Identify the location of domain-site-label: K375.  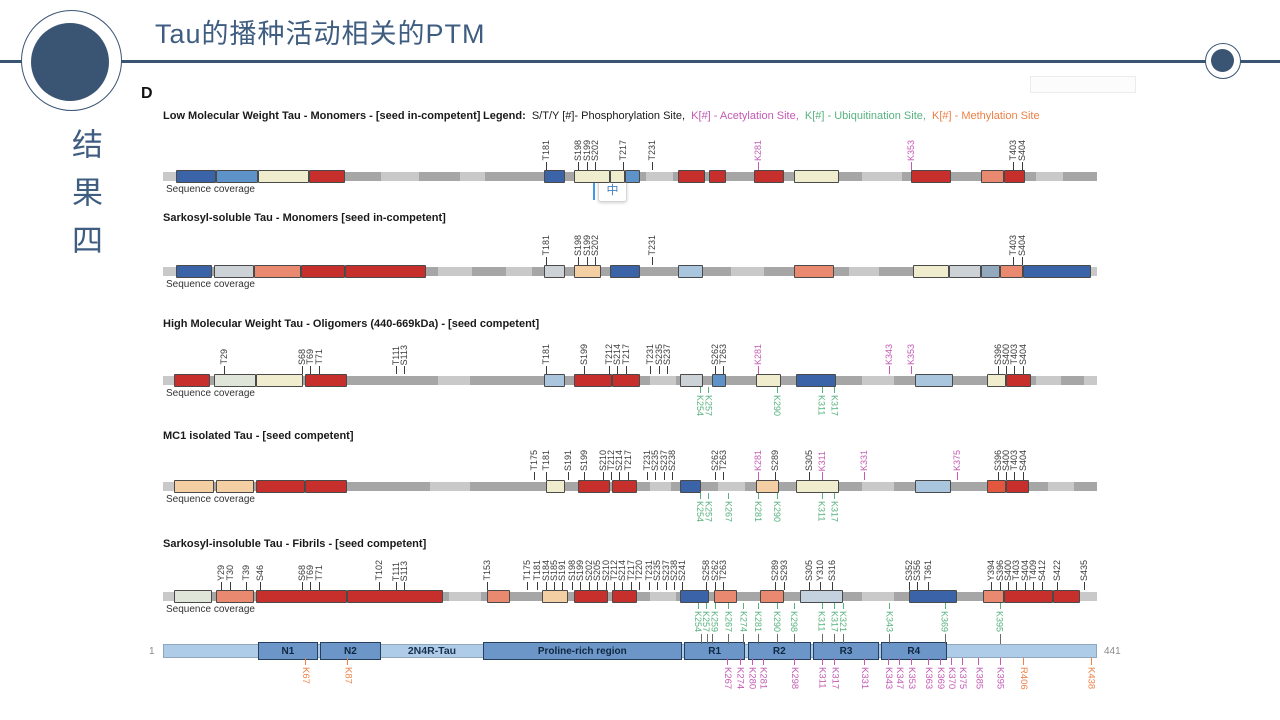
(962, 678).